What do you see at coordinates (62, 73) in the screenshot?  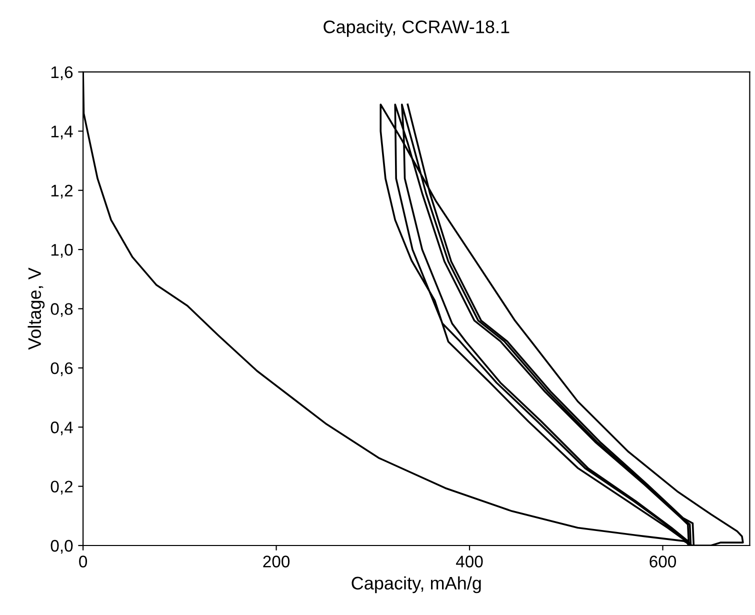 I see `y-tick-label: 1,6` at bounding box center [62, 73].